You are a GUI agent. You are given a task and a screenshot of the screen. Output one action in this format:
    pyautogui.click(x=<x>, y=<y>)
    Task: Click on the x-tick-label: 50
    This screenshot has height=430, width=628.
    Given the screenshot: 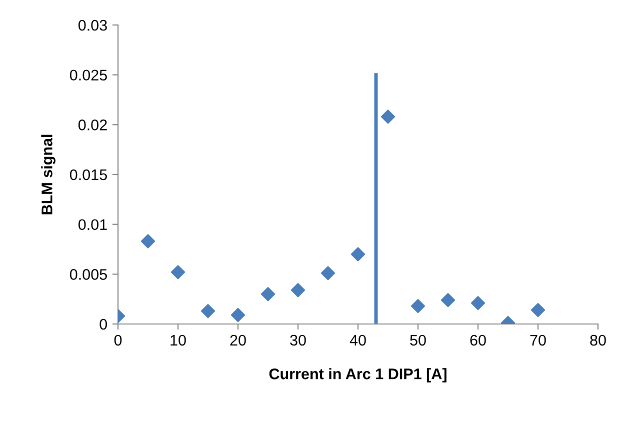 What is the action you would take?
    pyautogui.click(x=418, y=340)
    